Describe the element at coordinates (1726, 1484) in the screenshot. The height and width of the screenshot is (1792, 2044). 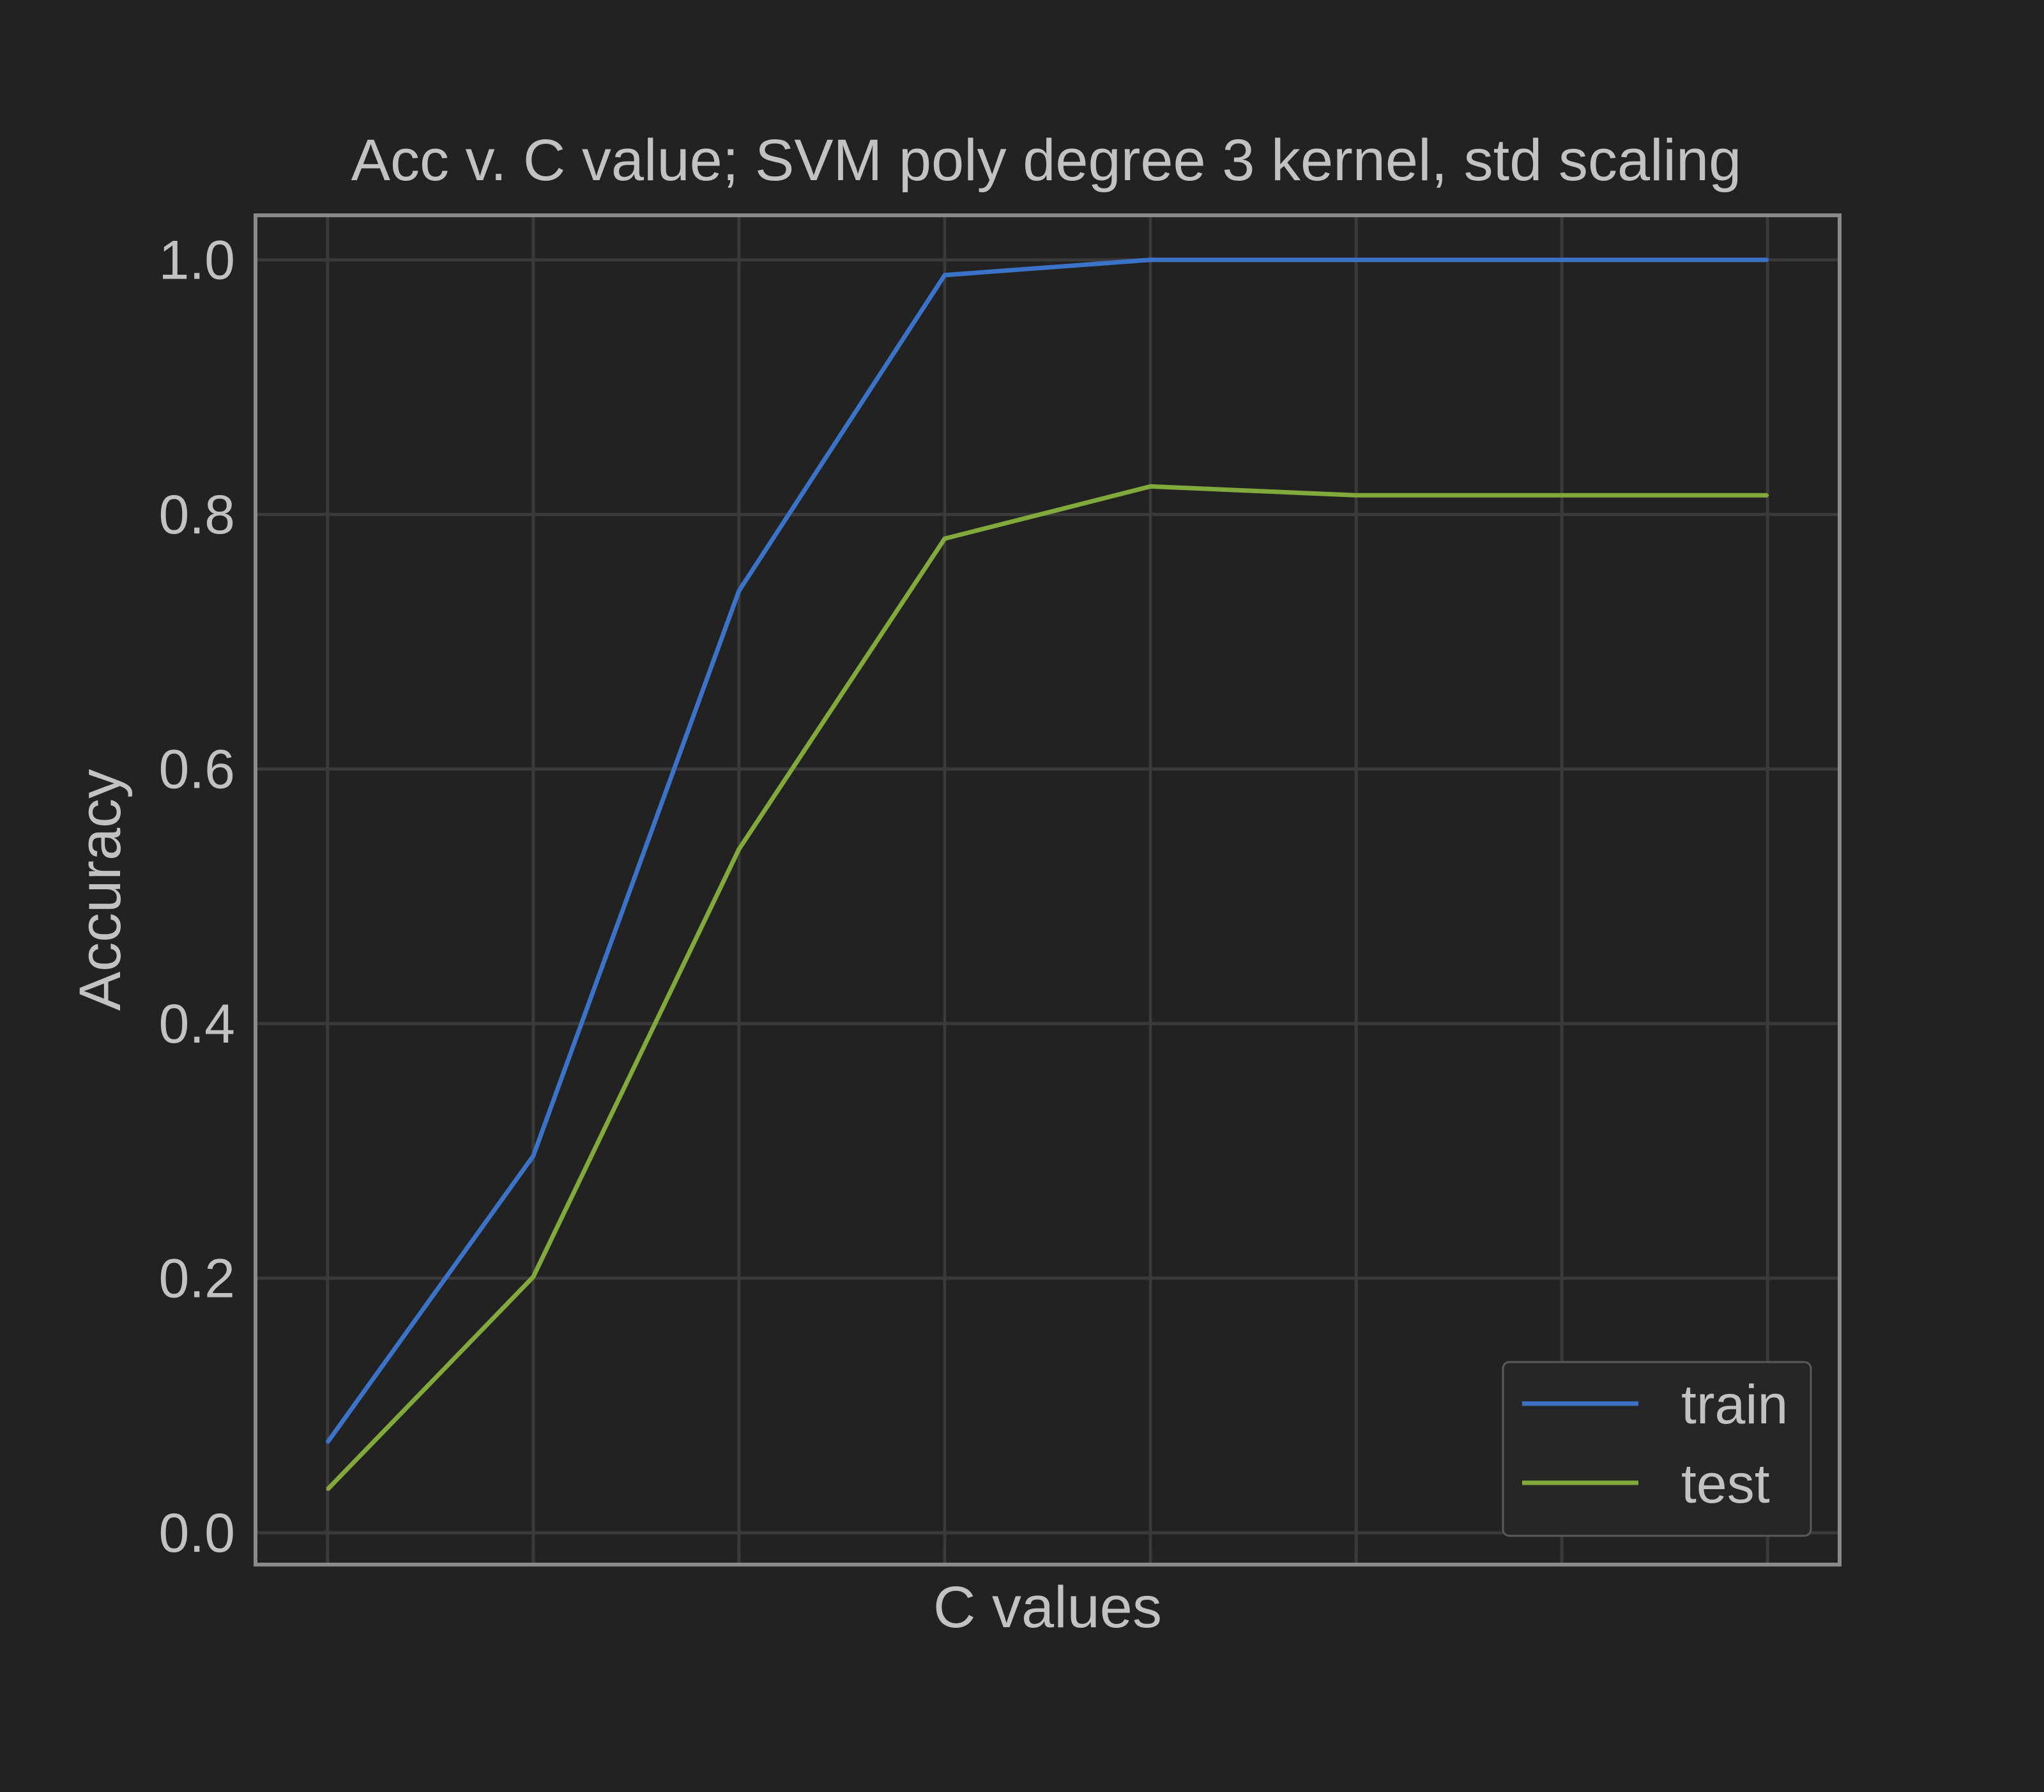
I see `legend-test-label: test` at that location.